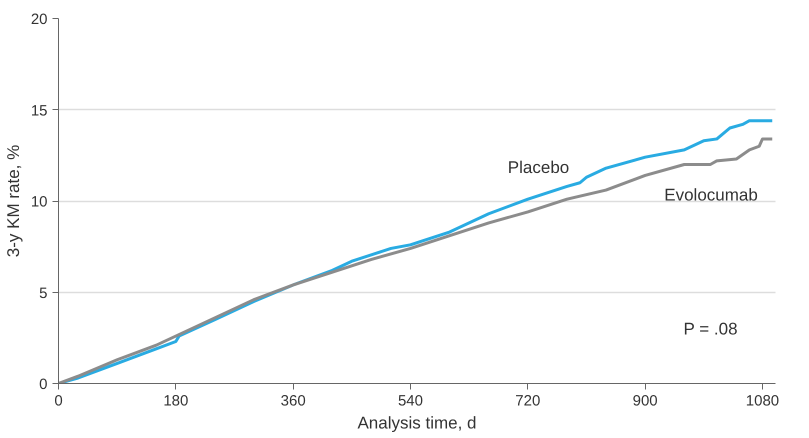 The width and height of the screenshot is (809, 438). What do you see at coordinates (645, 401) in the screenshot?
I see `x-tick-label: 900` at bounding box center [645, 401].